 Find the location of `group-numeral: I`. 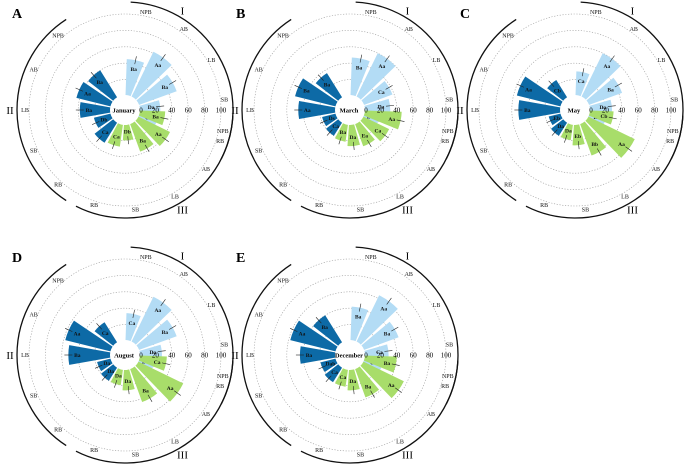

group-numeral: I is located at coordinates (633, 11).